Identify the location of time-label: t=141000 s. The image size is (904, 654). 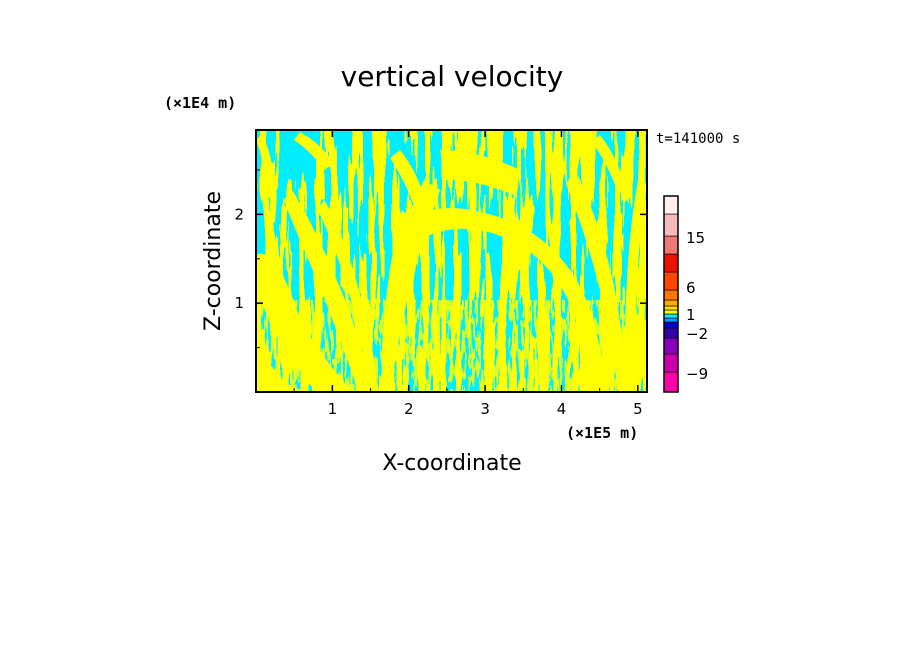
(698, 139).